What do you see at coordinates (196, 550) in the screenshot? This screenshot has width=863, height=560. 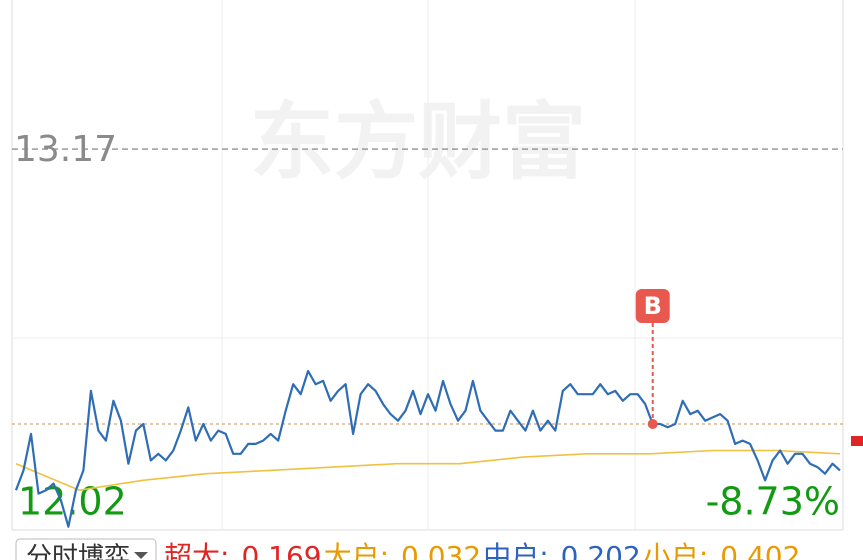 I see `flow-label: 超大:` at bounding box center [196, 550].